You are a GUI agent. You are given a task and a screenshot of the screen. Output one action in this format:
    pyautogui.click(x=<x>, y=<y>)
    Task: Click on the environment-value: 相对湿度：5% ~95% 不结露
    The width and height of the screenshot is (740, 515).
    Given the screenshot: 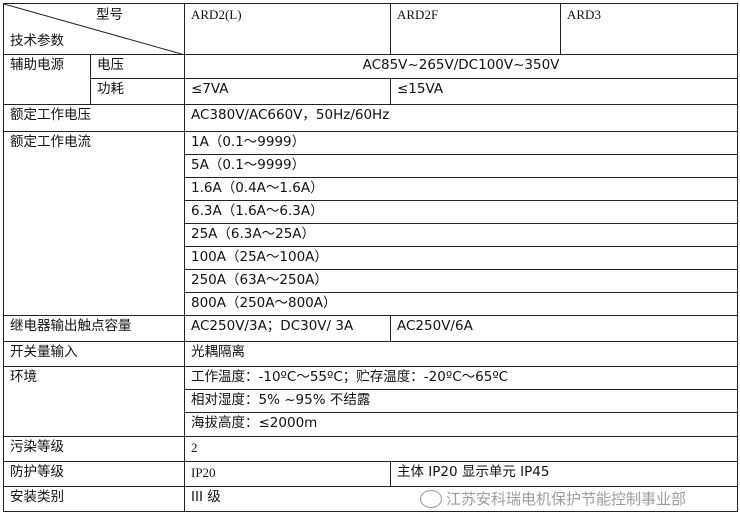 What is the action you would take?
    pyautogui.click(x=461, y=401)
    